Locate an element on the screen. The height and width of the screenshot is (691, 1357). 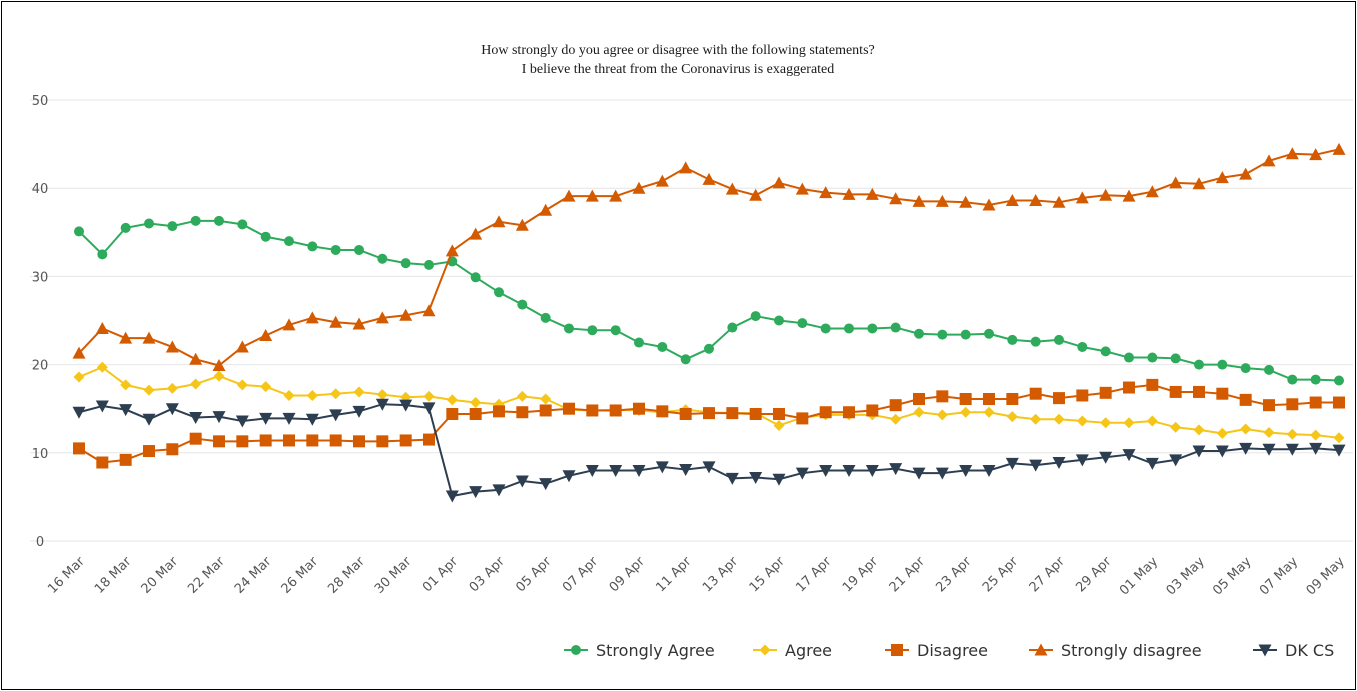
legend-item-agree: Agree is located at coordinates (792, 650).